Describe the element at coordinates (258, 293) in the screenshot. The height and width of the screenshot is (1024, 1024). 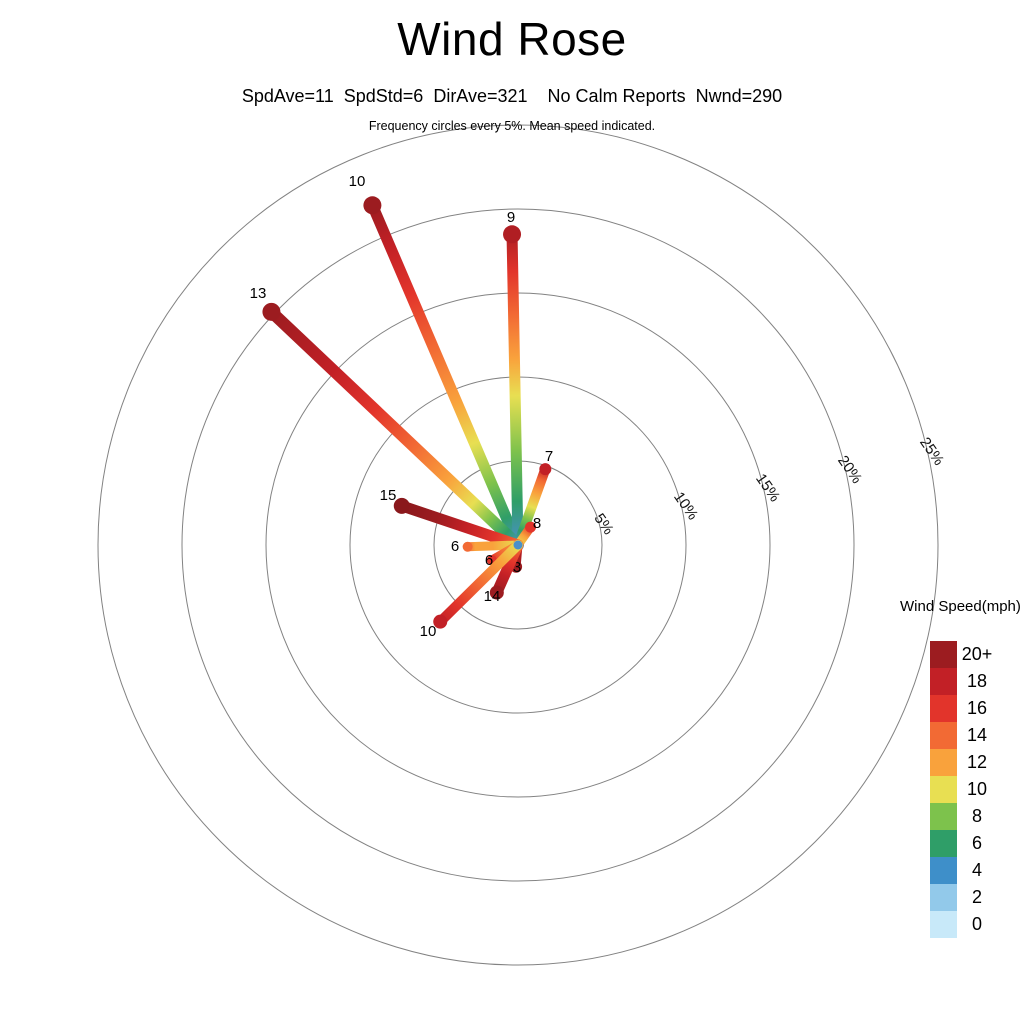
I see `petal-mean-speed-label: 13` at that location.